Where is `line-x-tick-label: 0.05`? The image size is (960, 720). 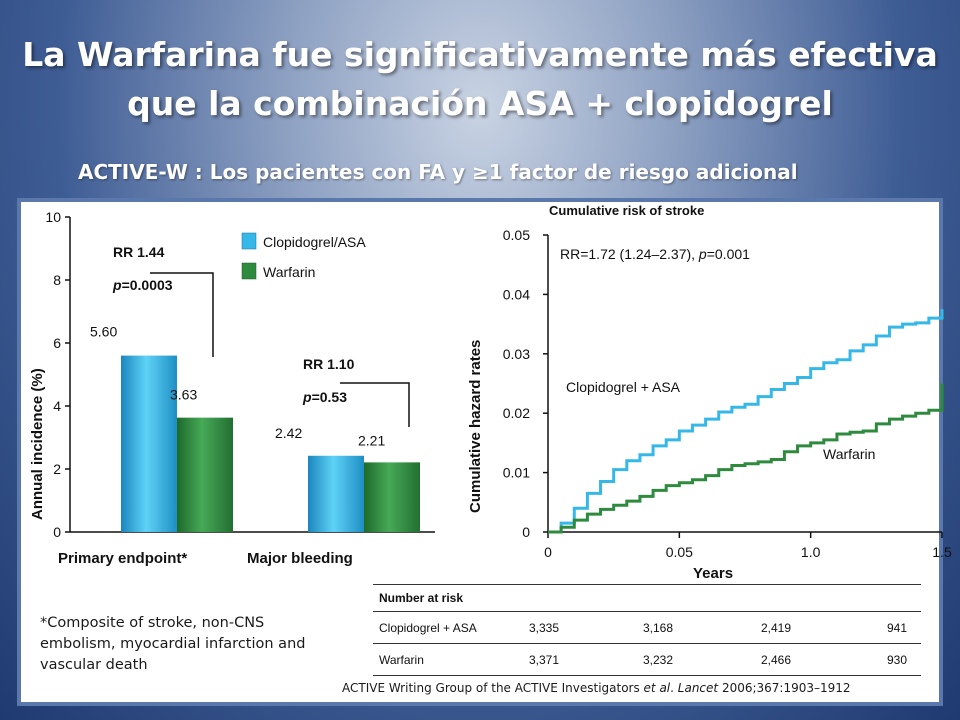 line-x-tick-label: 0.05 is located at coordinates (679, 552).